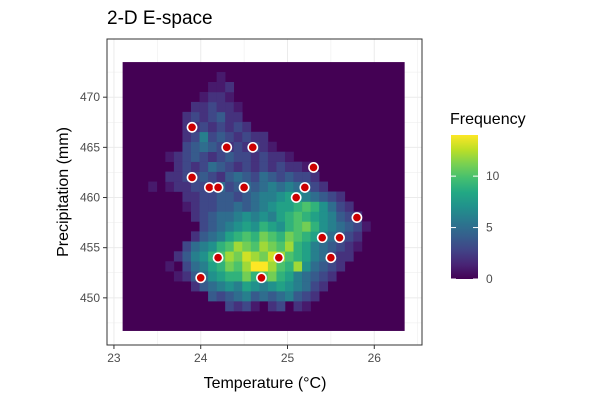 The image size is (600, 400). What do you see at coordinates (114, 358) in the screenshot?
I see `x-tick-label: 23` at bounding box center [114, 358].